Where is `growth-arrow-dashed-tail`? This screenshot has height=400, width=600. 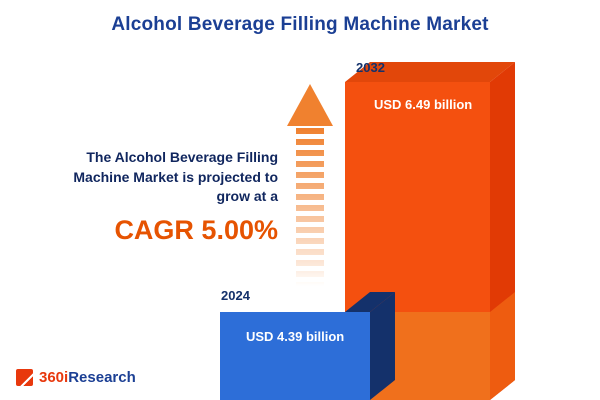 growth-arrow-dashed-tail is located at coordinates (310, 207).